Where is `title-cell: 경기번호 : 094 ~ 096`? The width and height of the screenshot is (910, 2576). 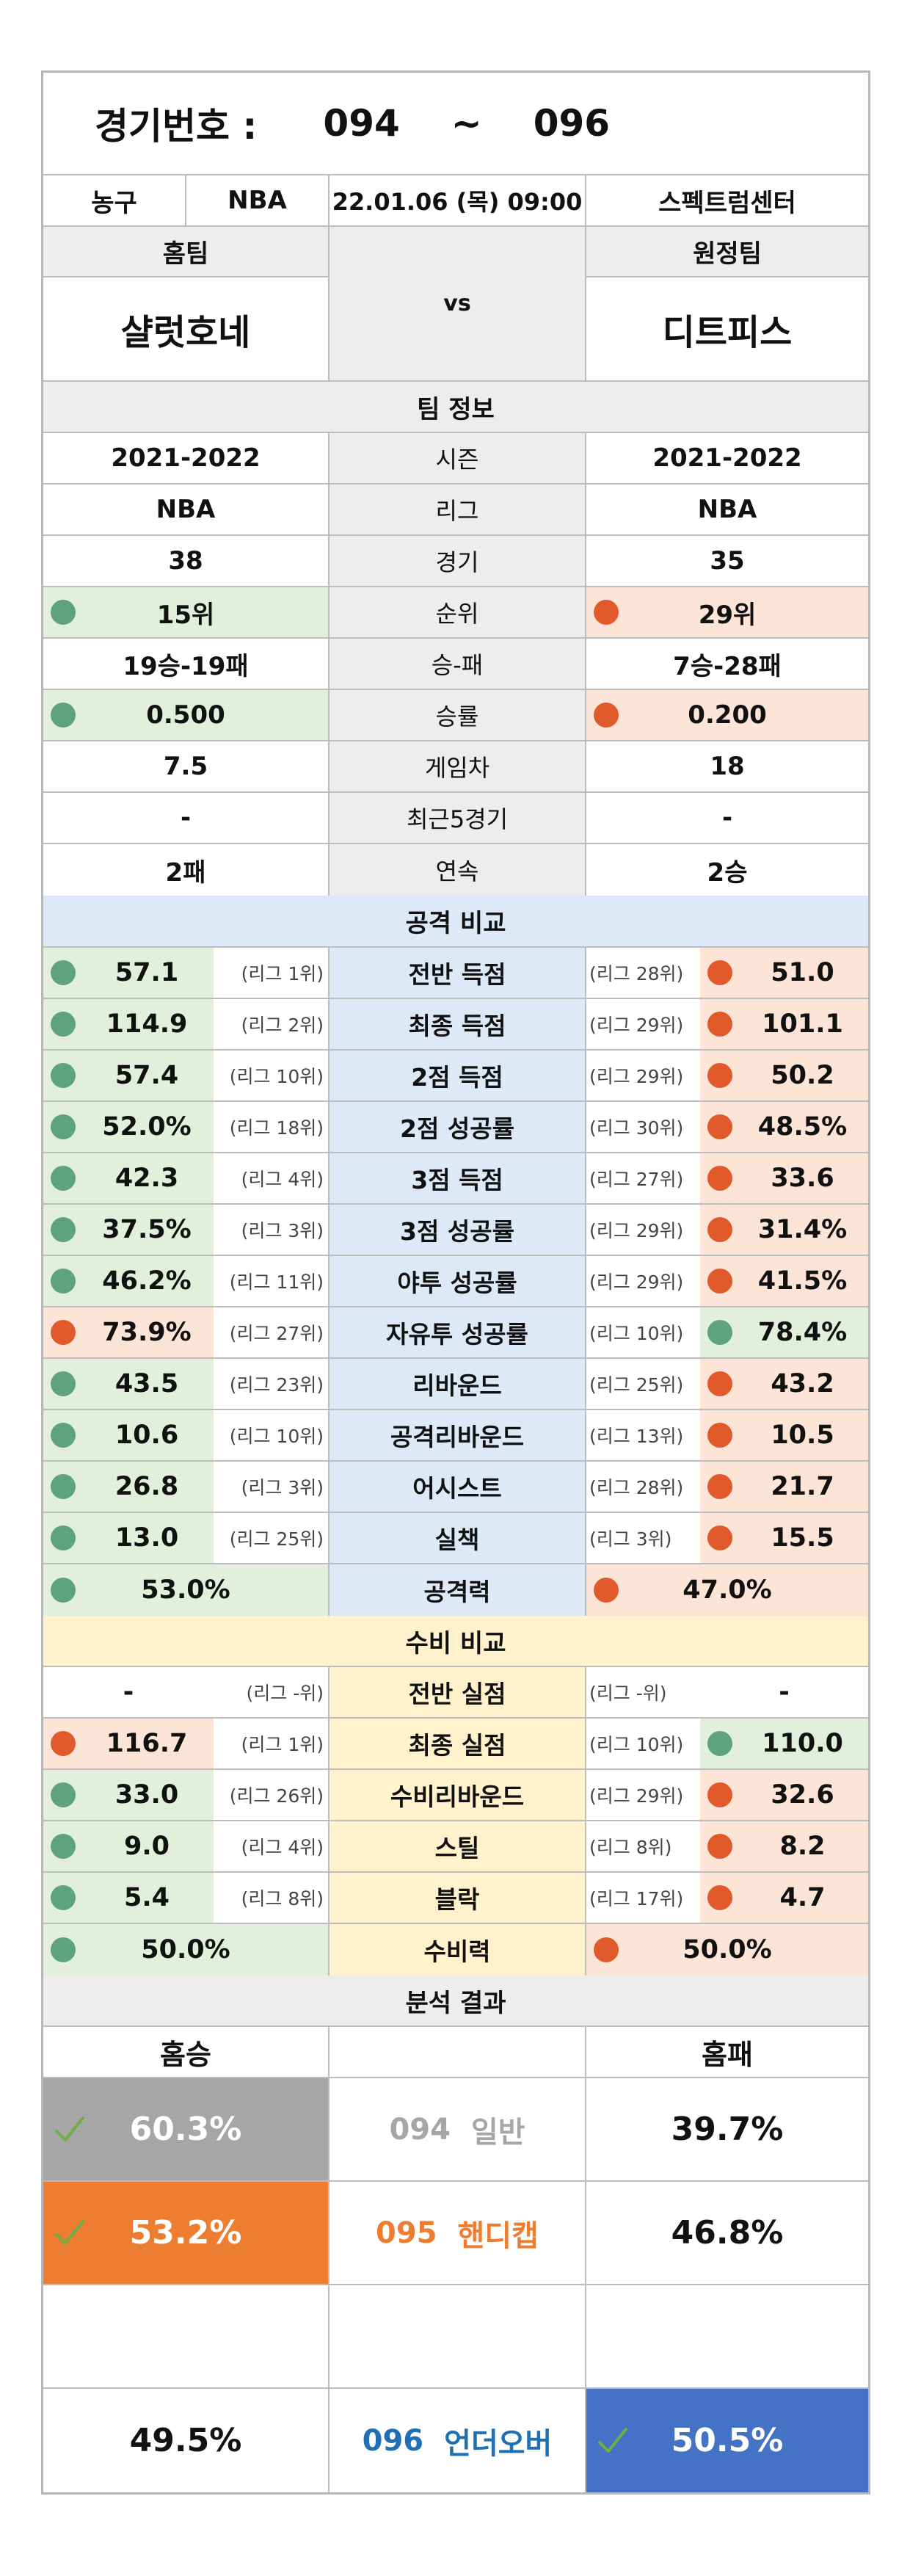
title-cell: 경기번호 : 094 ~ 096 is located at coordinates (455, 124).